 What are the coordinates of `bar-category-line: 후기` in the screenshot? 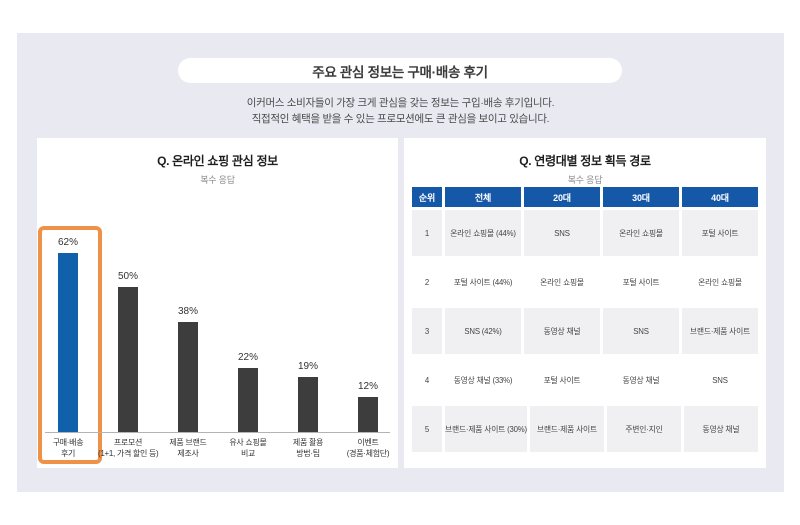 It's located at (68, 453).